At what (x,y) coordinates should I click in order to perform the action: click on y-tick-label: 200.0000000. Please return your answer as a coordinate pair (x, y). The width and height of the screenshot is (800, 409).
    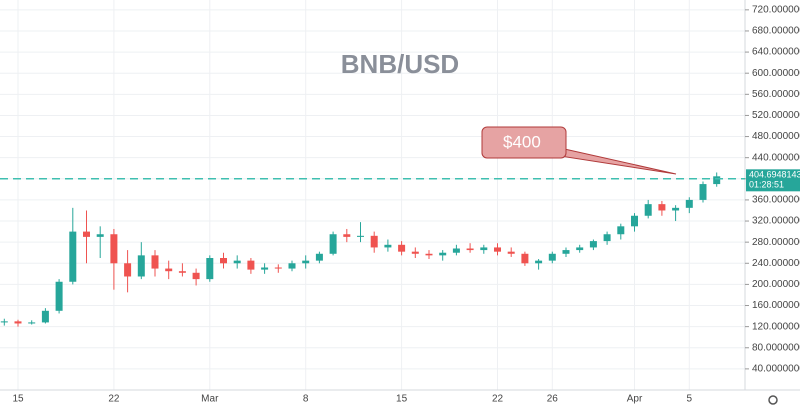
    Looking at the image, I should click on (776, 284).